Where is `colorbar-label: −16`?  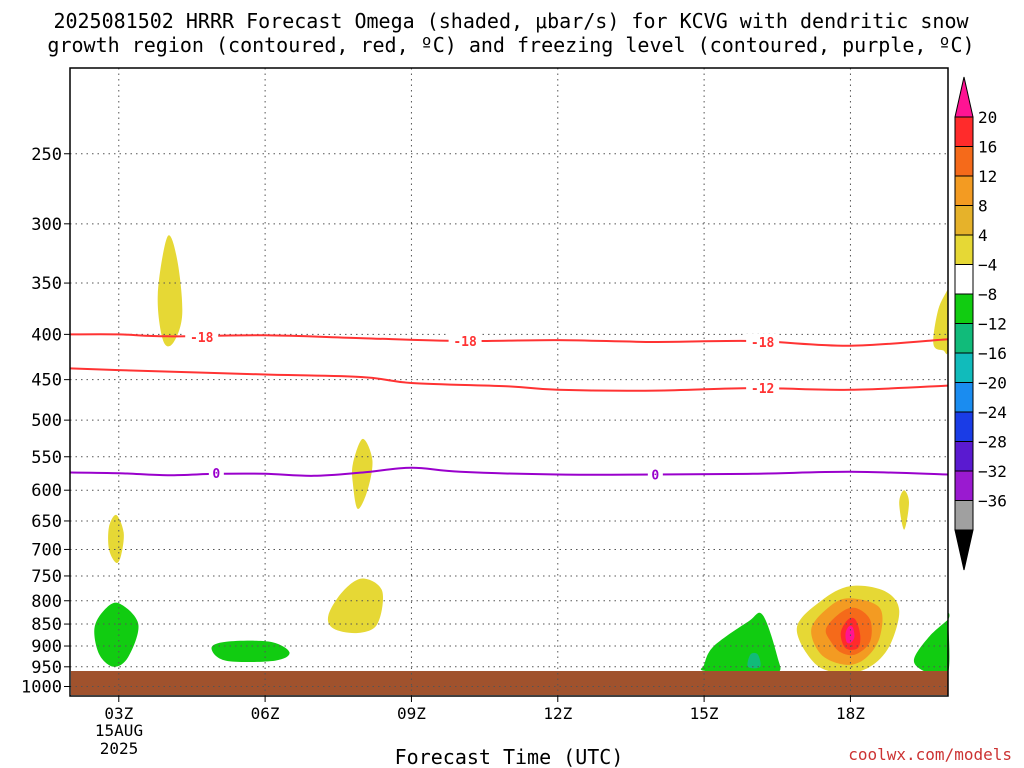
colorbar-label: −16 is located at coordinates (992, 353).